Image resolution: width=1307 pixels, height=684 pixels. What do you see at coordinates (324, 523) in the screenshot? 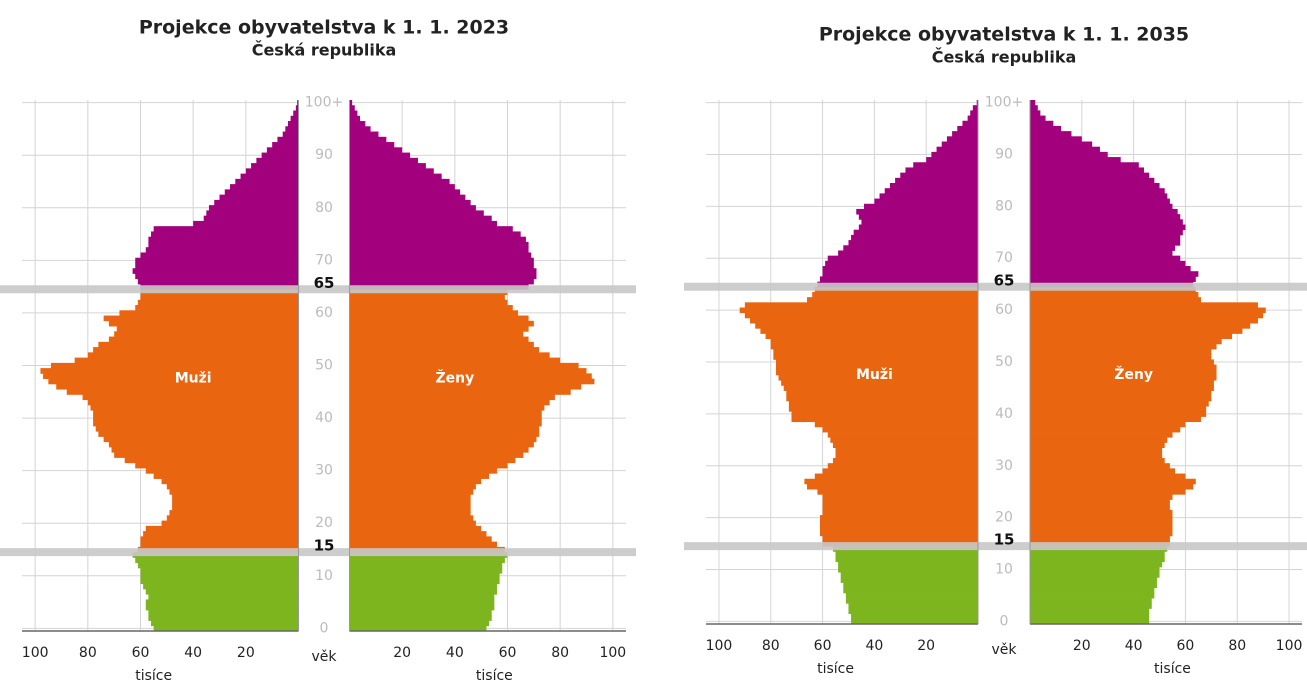
I see `age-tick-label: 20` at bounding box center [324, 523].